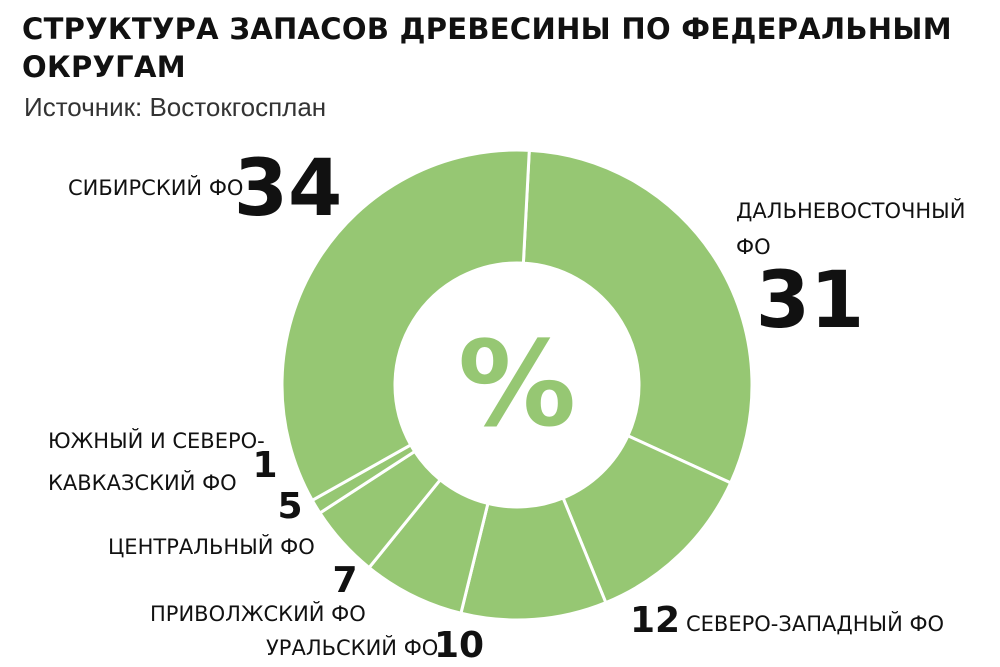  Describe the element at coordinates (655, 620) in the screenshot. I see `slice-value-label: 12` at that location.